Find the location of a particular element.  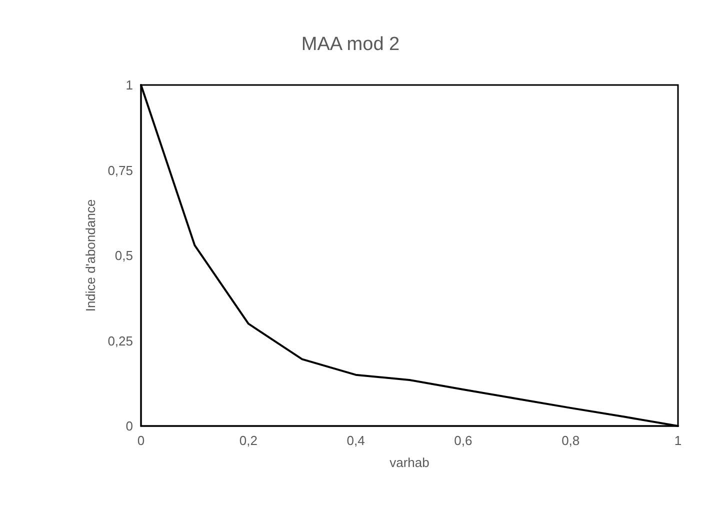

x-tick-label: 0,4 is located at coordinates (355, 440).